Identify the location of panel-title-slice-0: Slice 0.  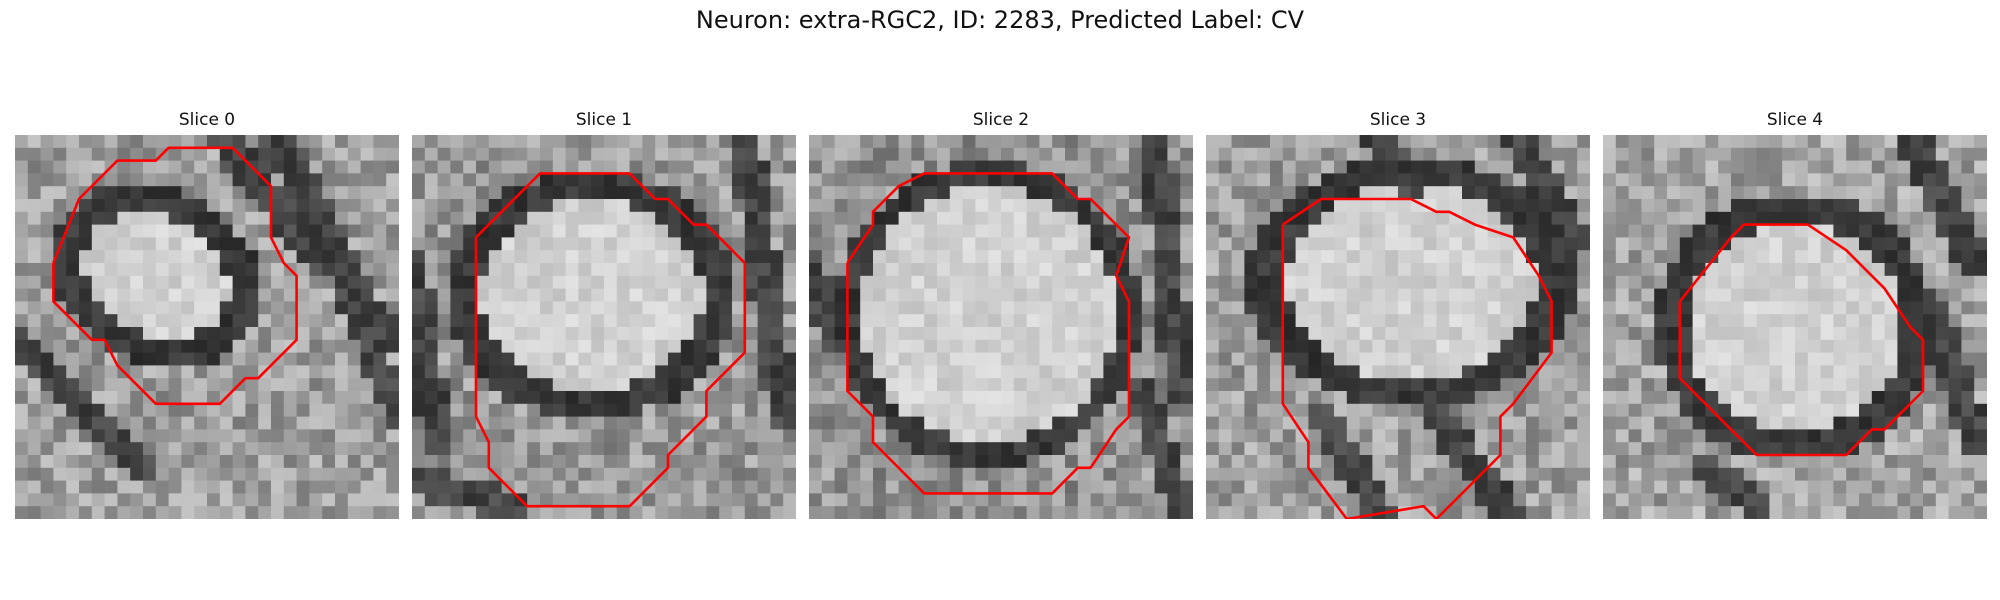
(207, 120).